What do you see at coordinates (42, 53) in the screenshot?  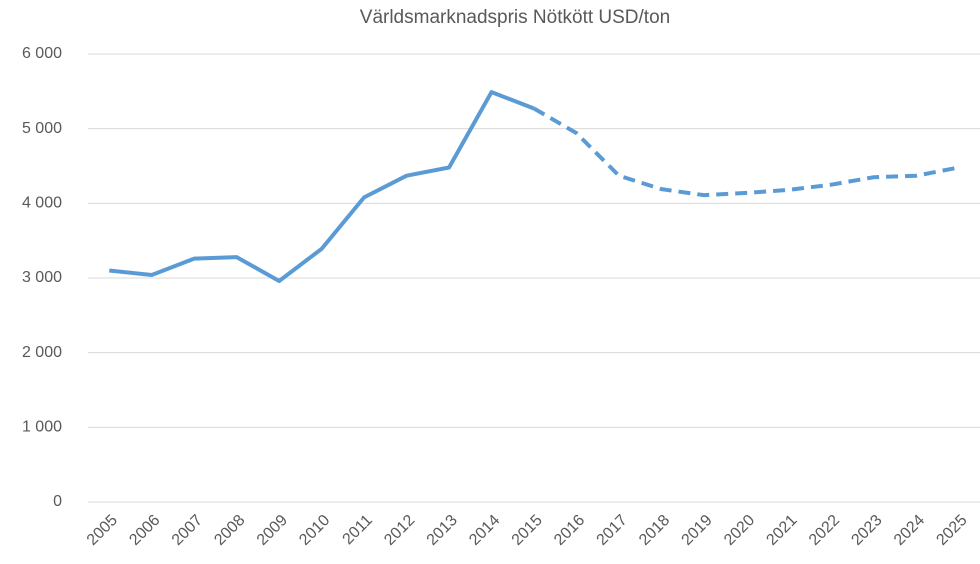 I see `y-tick-label: 6 000` at bounding box center [42, 53].